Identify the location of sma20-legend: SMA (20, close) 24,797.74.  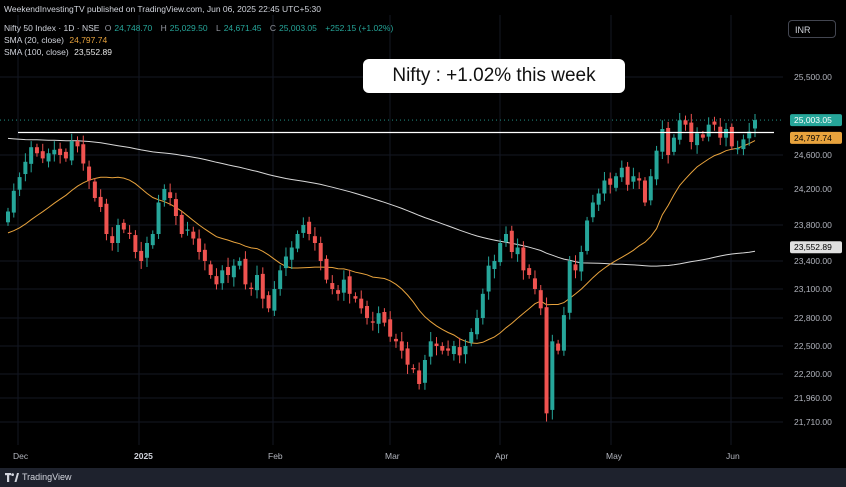
(57, 40).